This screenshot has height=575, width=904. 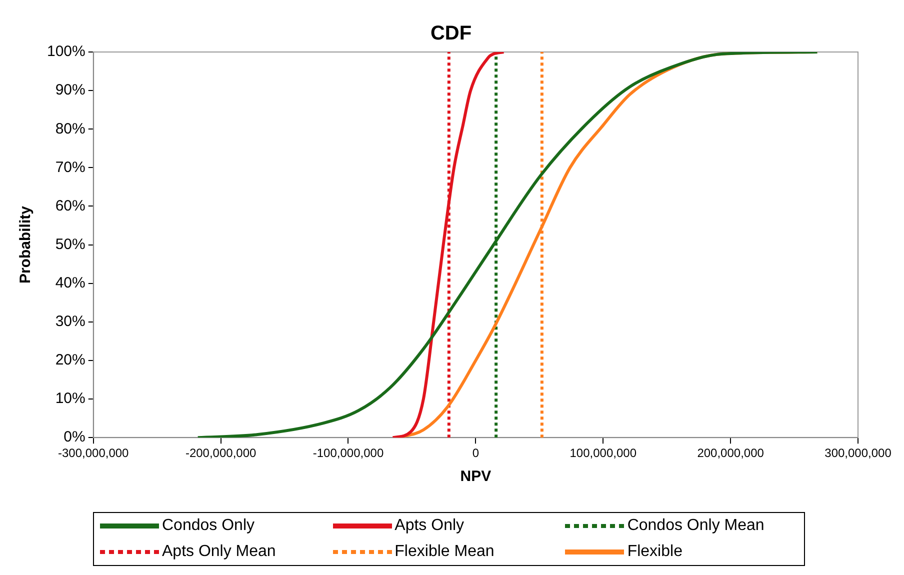 I want to click on x-tick-label: 0, so click(x=476, y=453).